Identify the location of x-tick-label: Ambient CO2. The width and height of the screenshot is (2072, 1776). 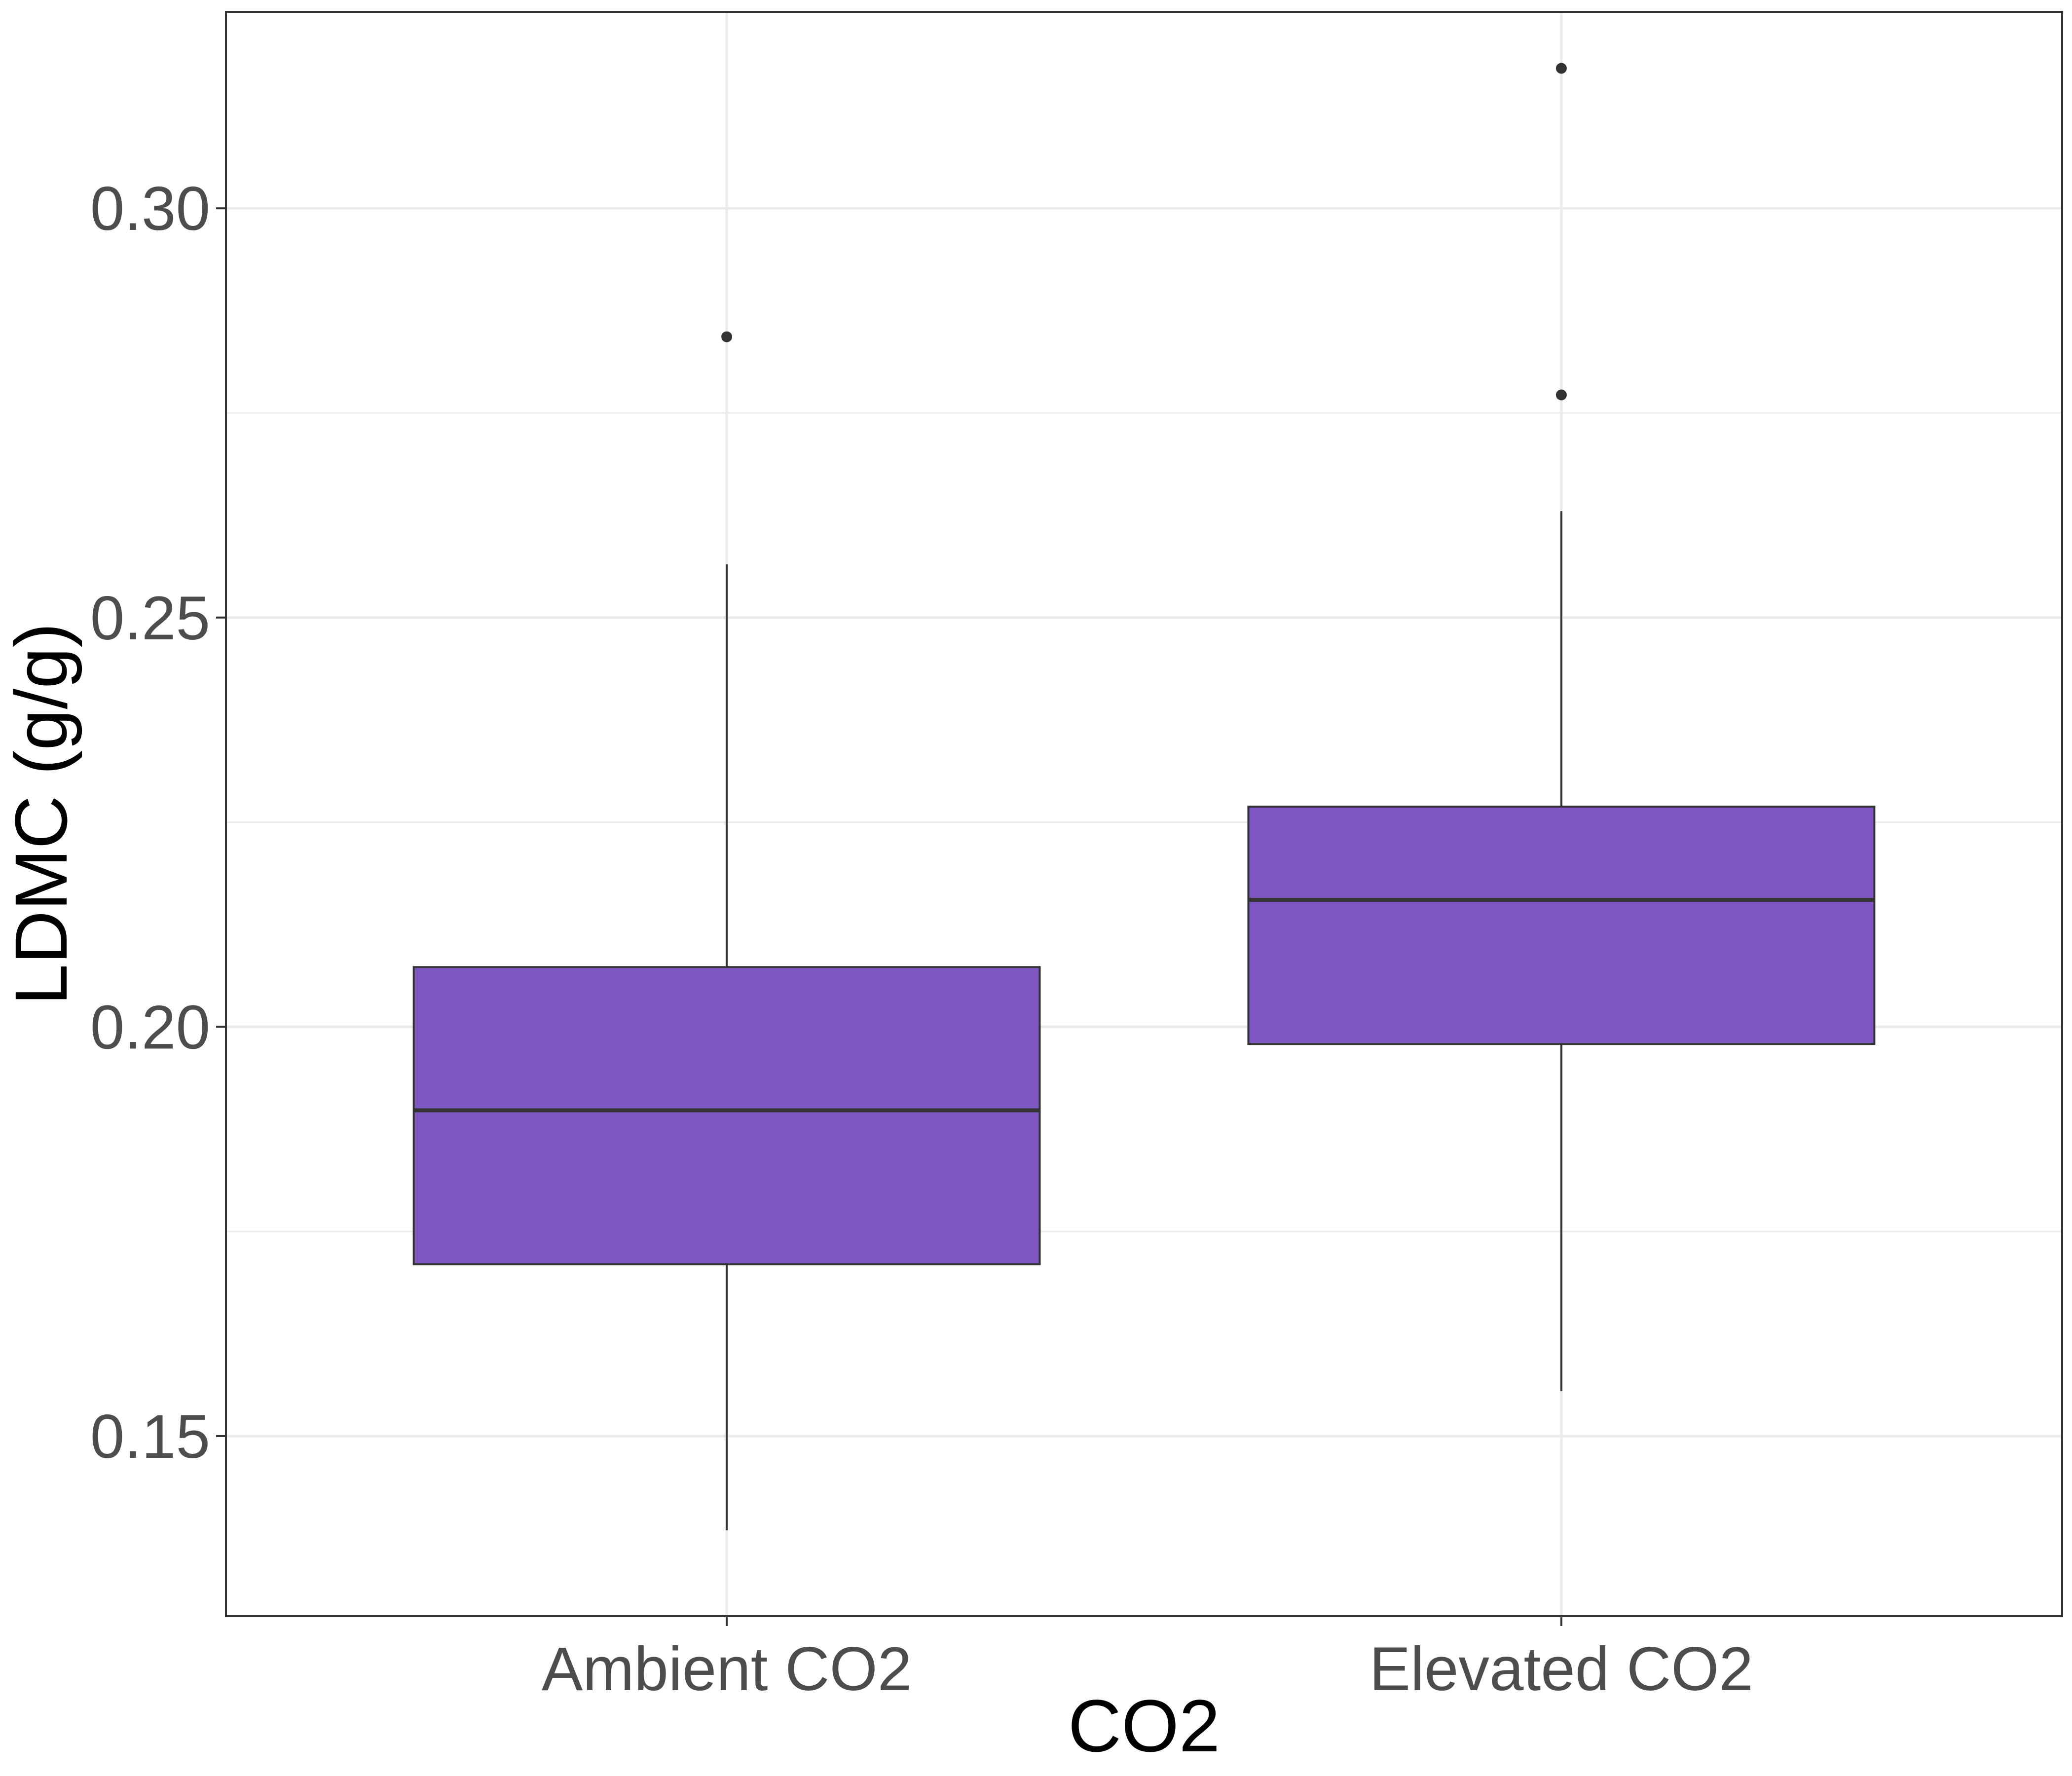
(727, 1669).